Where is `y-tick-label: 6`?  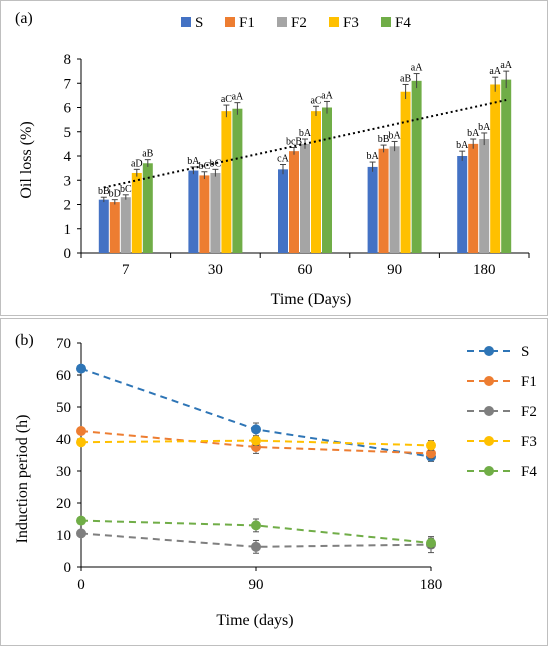 y-tick-label: 6 is located at coordinates (68, 109).